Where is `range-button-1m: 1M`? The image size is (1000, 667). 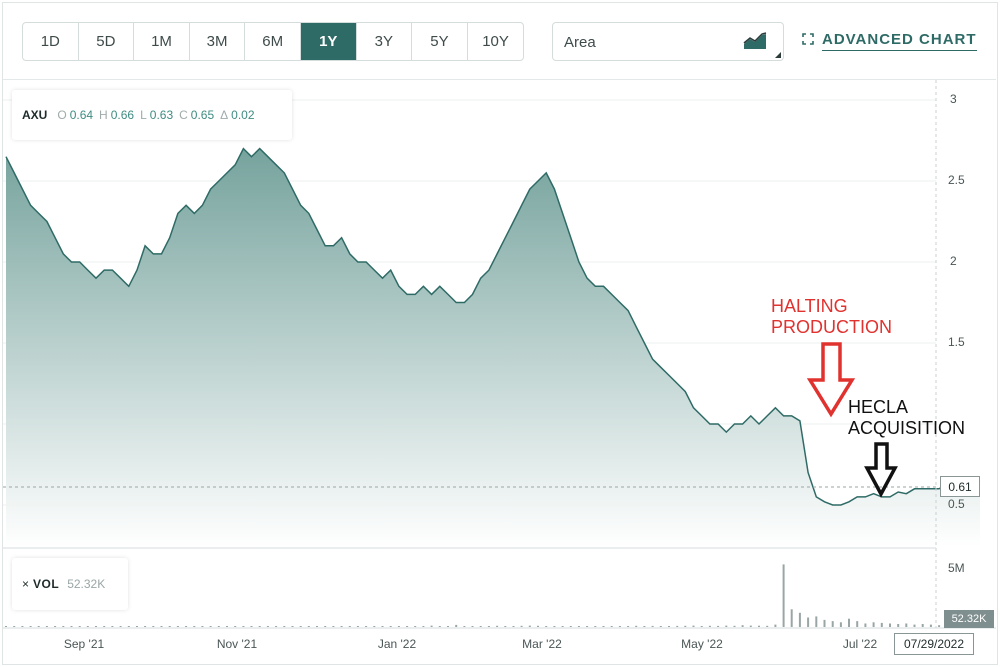 range-button-1m: 1M is located at coordinates (162, 41).